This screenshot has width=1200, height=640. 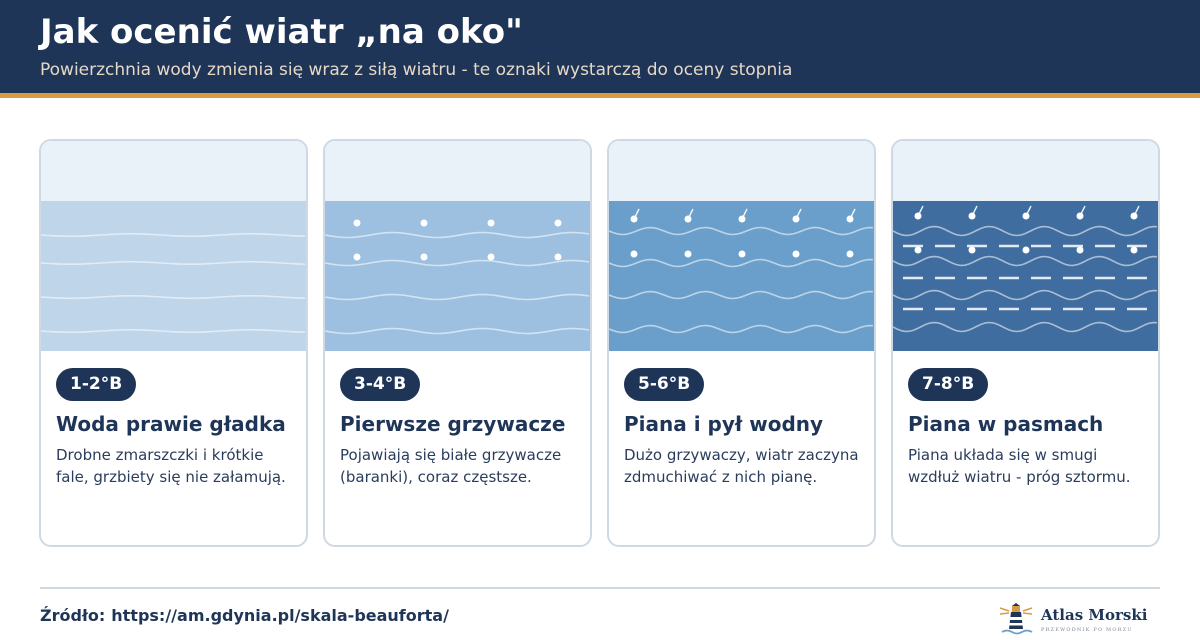 I want to click on brand-logo: Atlas Morski PRZEWODNIK PO MORZU, so click(x=1072, y=619).